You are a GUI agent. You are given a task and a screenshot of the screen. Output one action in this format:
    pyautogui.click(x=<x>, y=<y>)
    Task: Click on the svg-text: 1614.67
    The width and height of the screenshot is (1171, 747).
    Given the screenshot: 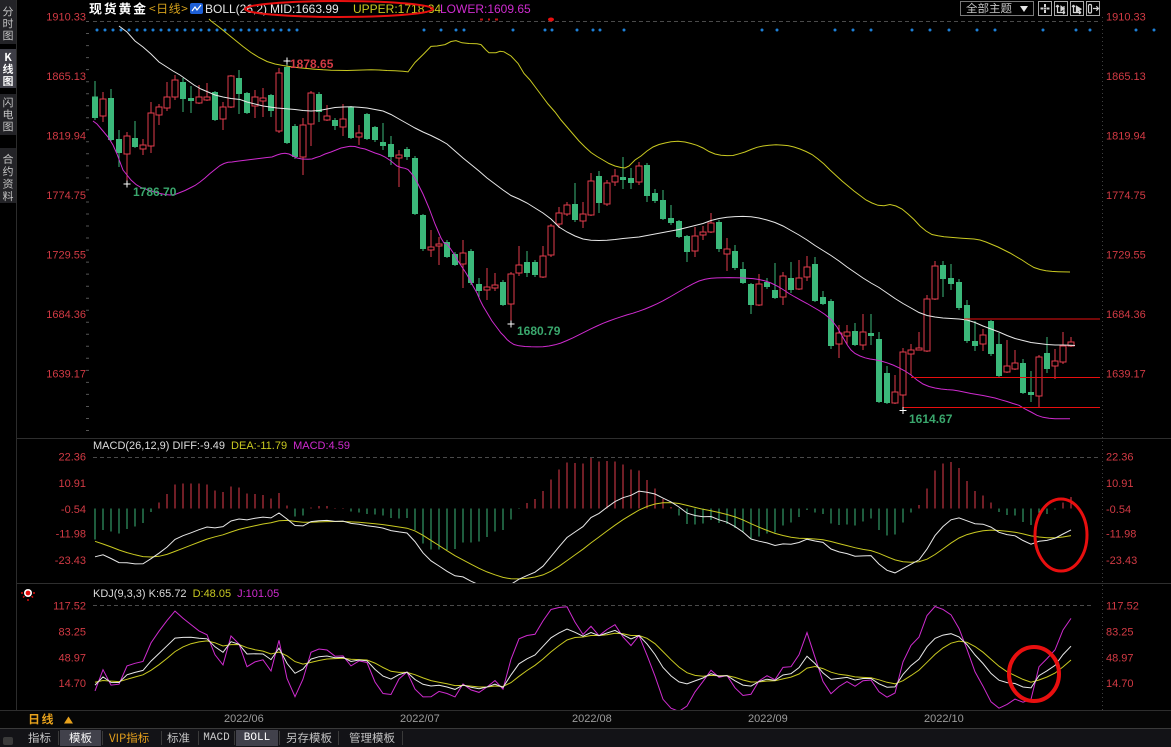 What is the action you would take?
    pyautogui.click(x=931, y=419)
    